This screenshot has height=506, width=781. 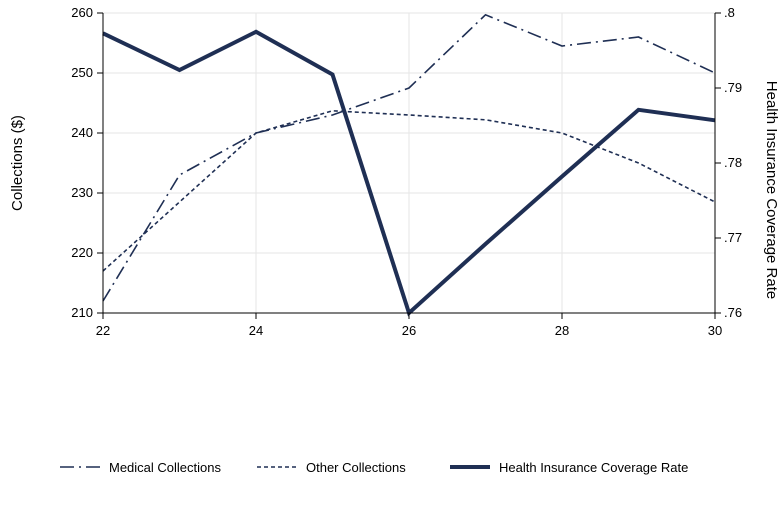 I want to click on y-right-tick-label: .78, so click(x=733, y=162).